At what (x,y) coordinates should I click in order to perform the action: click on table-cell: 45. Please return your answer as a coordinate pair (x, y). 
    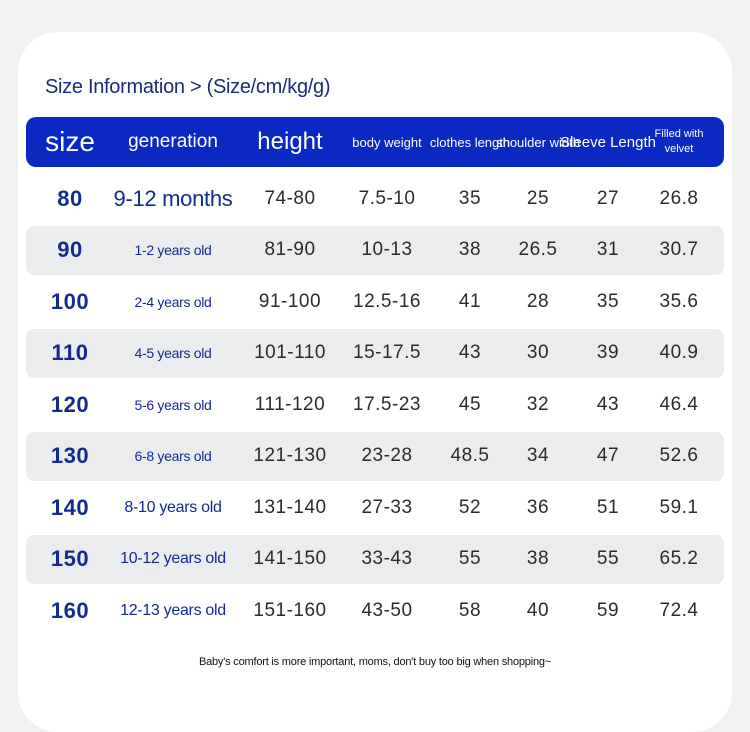
    Looking at the image, I should click on (470, 404).